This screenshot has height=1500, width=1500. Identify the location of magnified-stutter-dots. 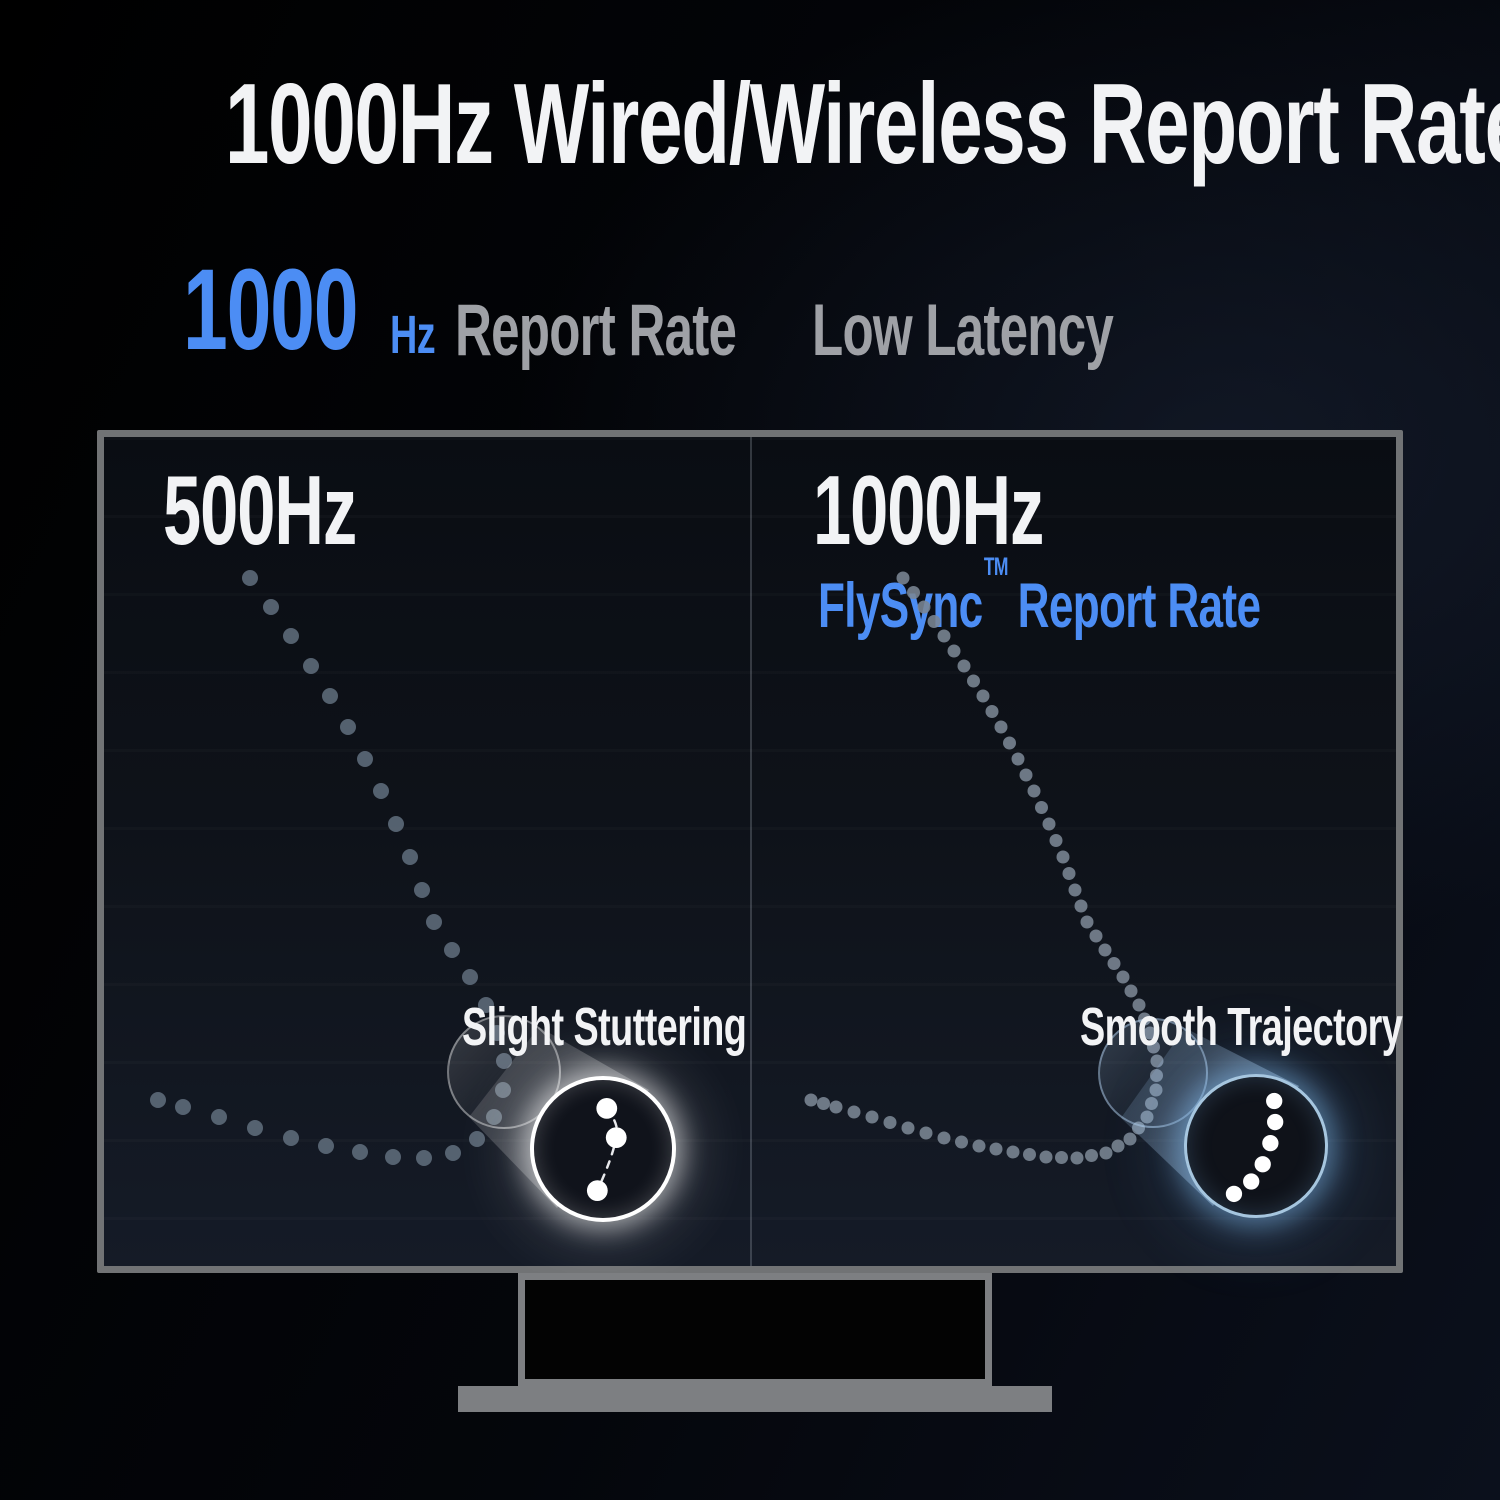
(606, 1149).